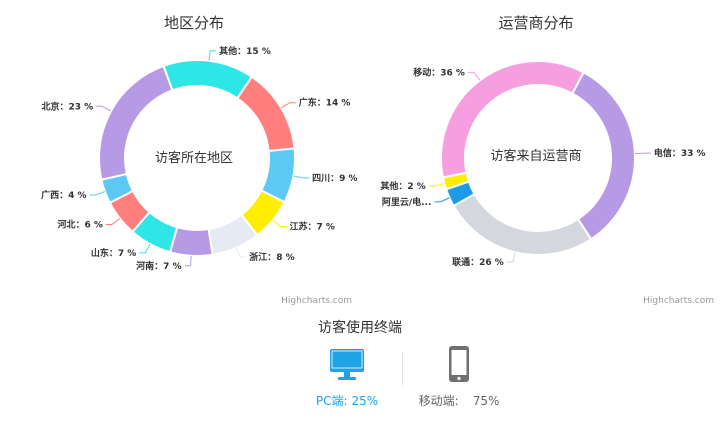  Describe the element at coordinates (67, 106) in the screenshot. I see `region-slice-label: 北京：23 %` at that location.